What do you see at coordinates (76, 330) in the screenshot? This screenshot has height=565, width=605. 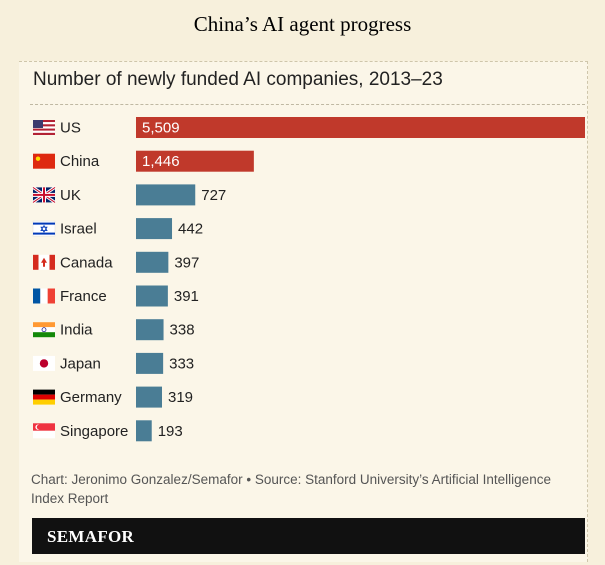 I see `category-label: India` at bounding box center [76, 330].